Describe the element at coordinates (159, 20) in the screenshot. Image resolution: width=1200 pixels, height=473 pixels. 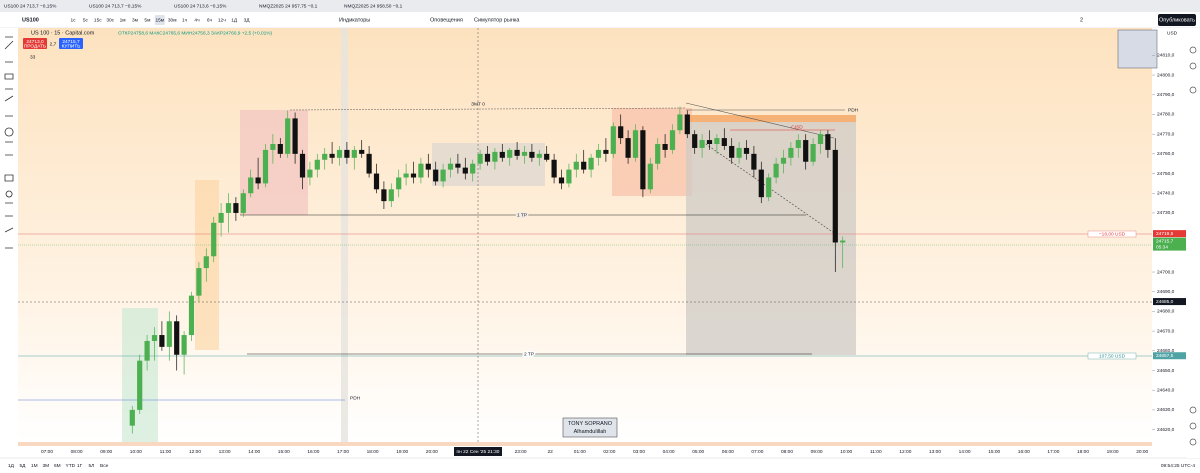
I see `interval: 15м` at that location.